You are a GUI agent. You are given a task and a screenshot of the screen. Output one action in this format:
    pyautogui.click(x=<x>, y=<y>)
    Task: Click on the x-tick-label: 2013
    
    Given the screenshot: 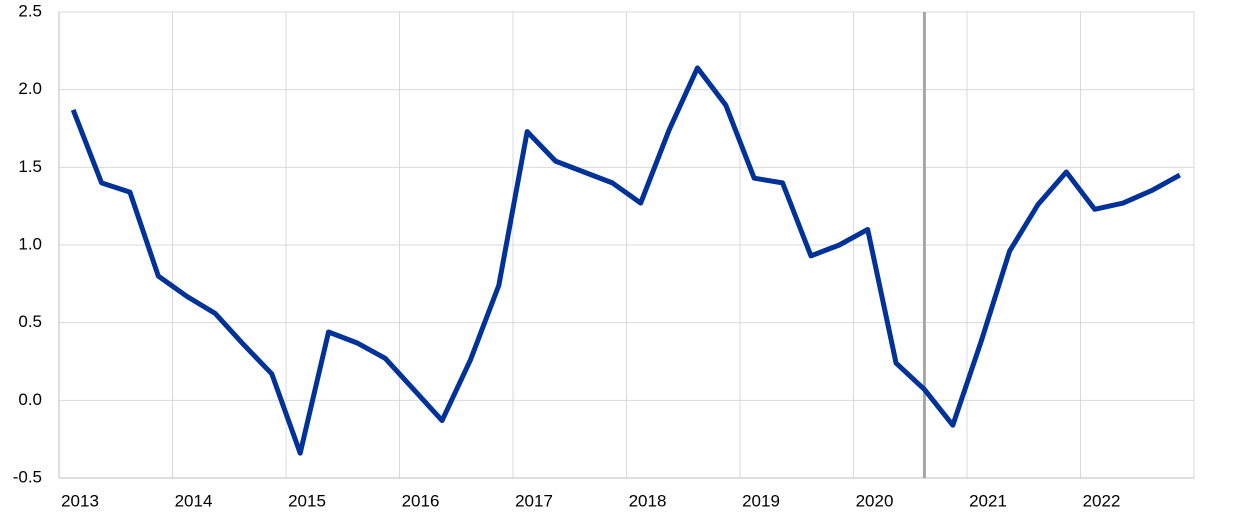 What is the action you would take?
    pyautogui.click(x=80, y=500)
    